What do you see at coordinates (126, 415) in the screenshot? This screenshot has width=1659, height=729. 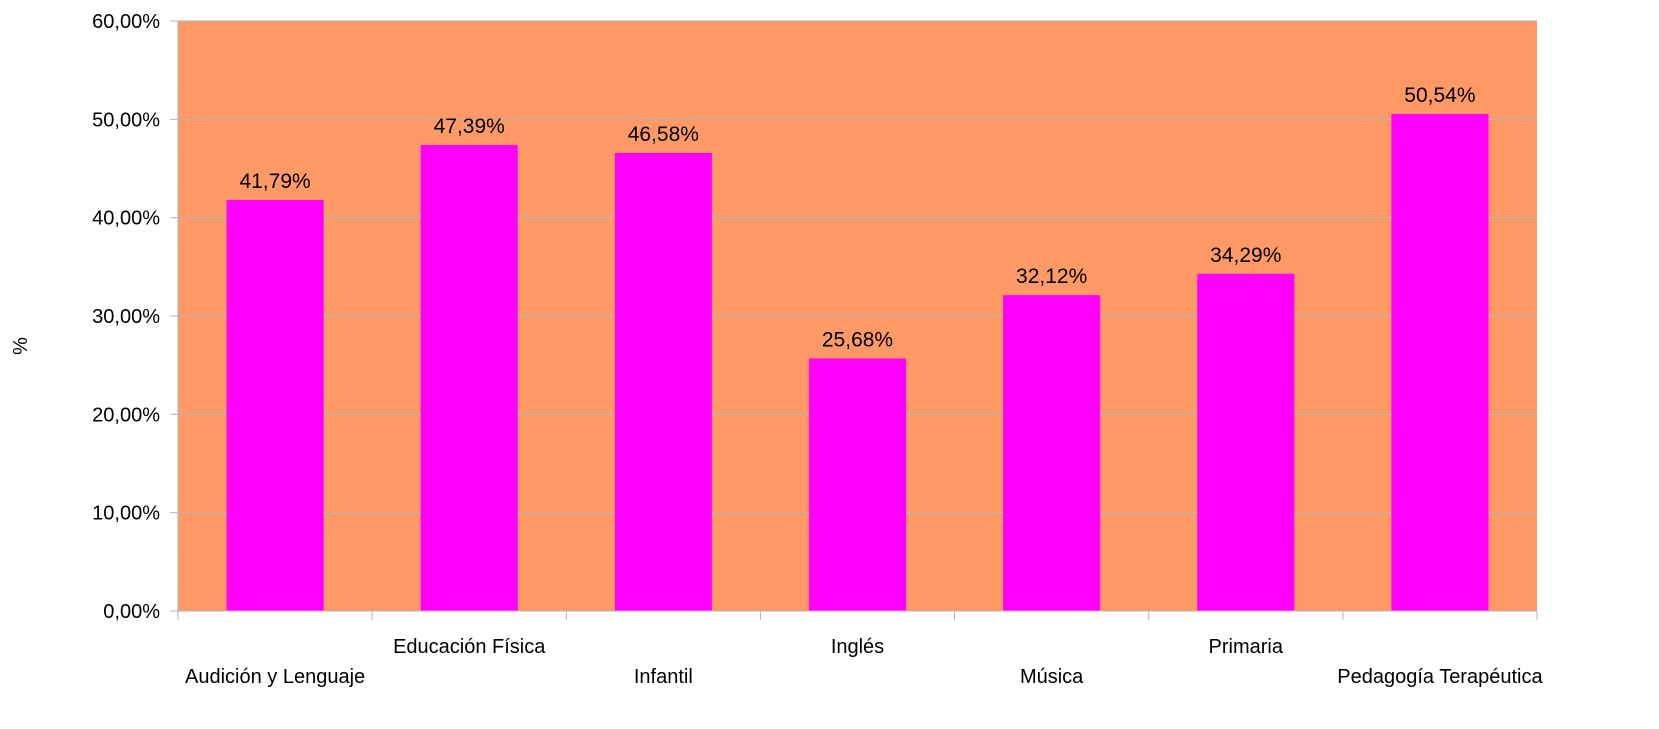 I see `y-tick-label: 20,00%` at bounding box center [126, 415].